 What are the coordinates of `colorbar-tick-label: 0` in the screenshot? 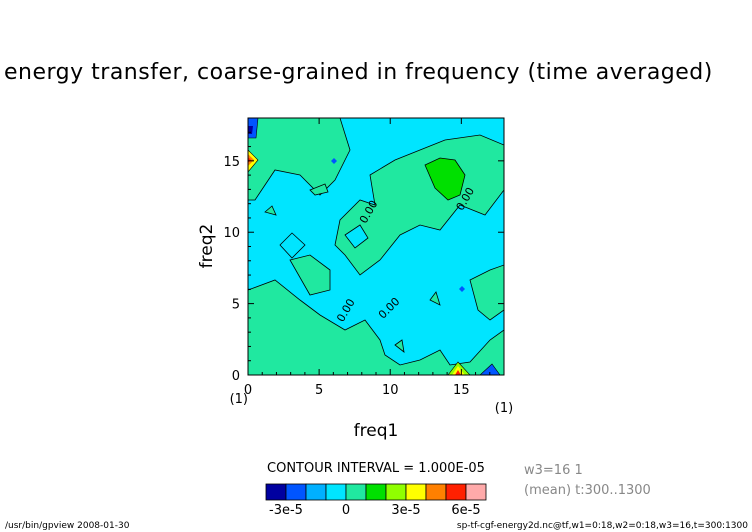 It's located at (346, 510).